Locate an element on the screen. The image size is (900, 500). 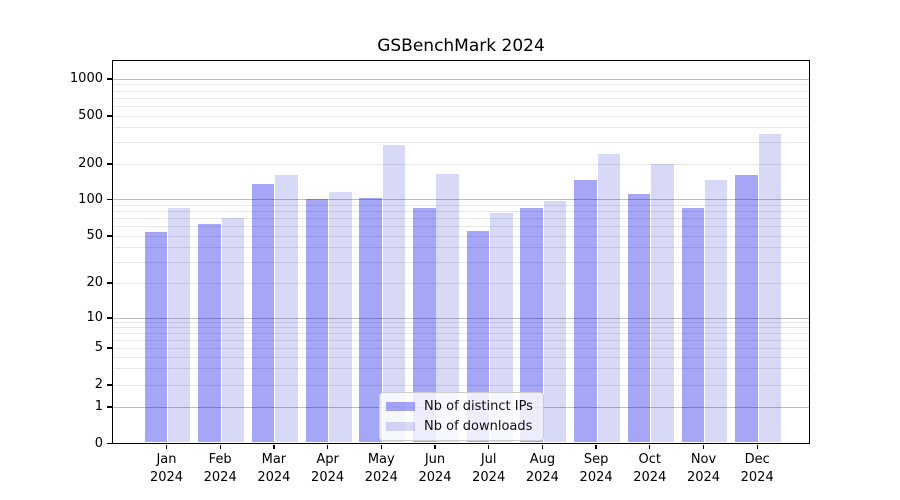
y-tick-label-1000: 1000 is located at coordinates (86, 78).